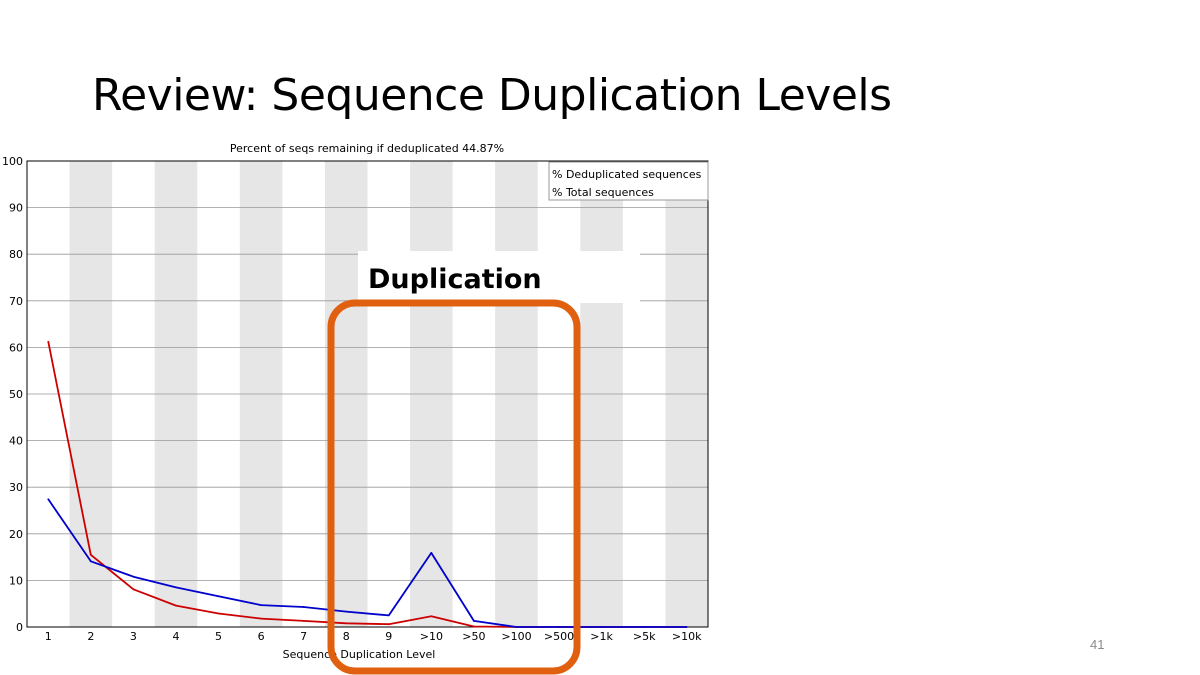 The image size is (1200, 675). Describe the element at coordinates (16, 394) in the screenshot. I see `y-tick-label: 50` at that location.